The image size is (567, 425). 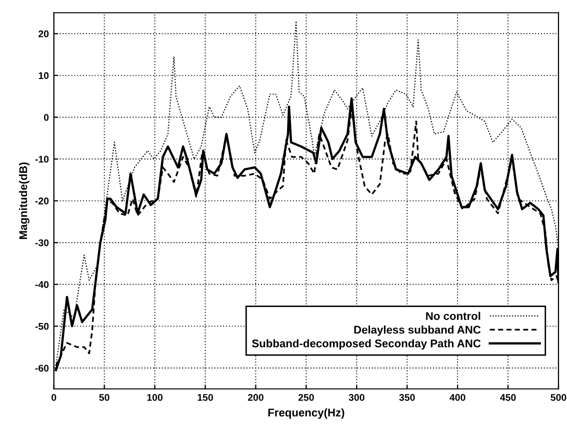 I want to click on y-tick-label: -40, so click(x=42, y=284).